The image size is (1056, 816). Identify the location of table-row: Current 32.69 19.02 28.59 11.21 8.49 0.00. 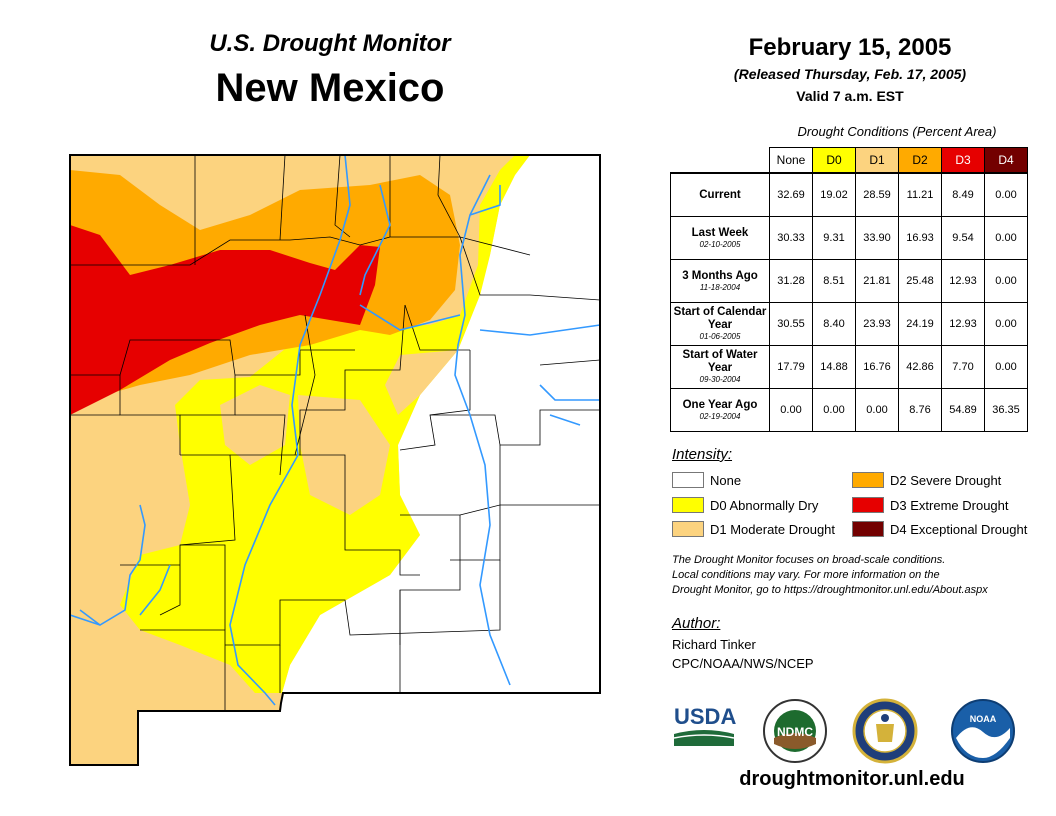
(849, 194).